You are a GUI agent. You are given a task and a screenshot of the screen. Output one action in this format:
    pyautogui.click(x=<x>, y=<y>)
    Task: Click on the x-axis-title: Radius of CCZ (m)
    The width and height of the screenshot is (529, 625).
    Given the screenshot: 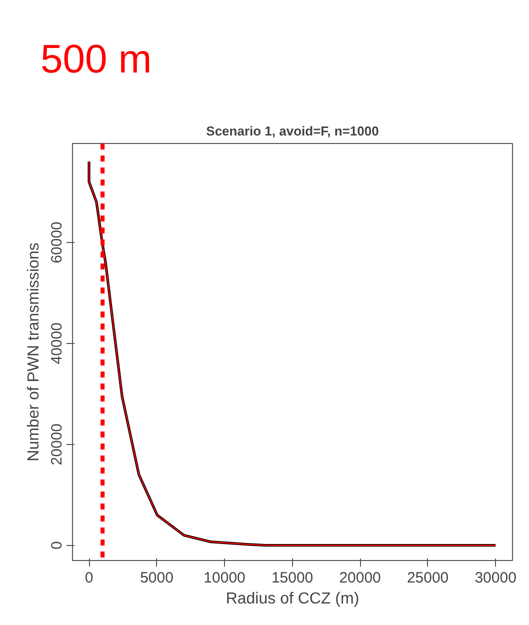 What is the action you would take?
    pyautogui.click(x=293, y=599)
    